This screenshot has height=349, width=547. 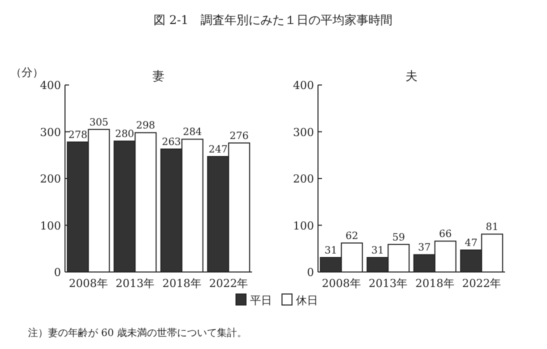 What do you see at coordinates (192, 132) in the screenshot?
I see `data-label: 284` at bounding box center [192, 132].